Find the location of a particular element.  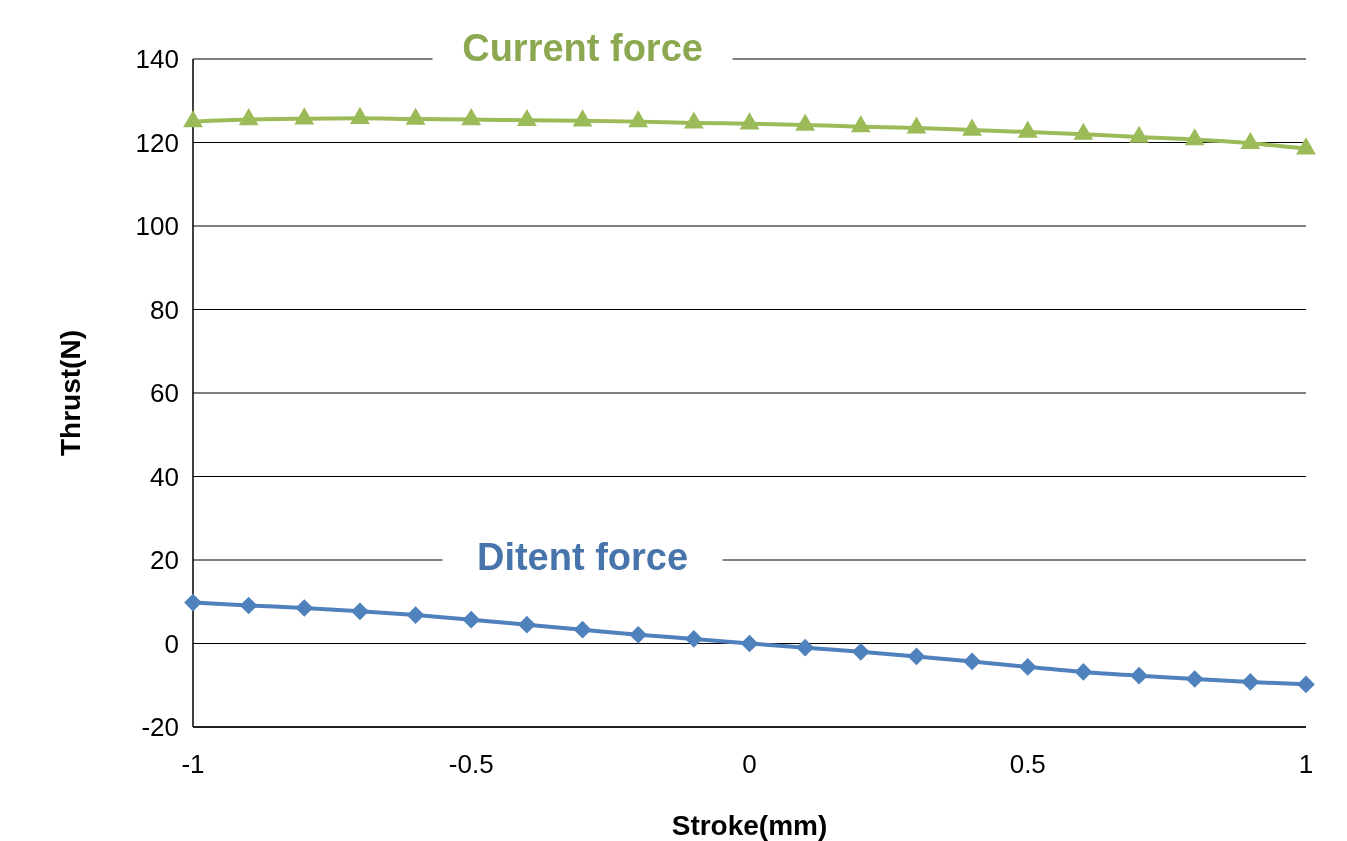

y-tick-label: 140 is located at coordinates (157, 59).